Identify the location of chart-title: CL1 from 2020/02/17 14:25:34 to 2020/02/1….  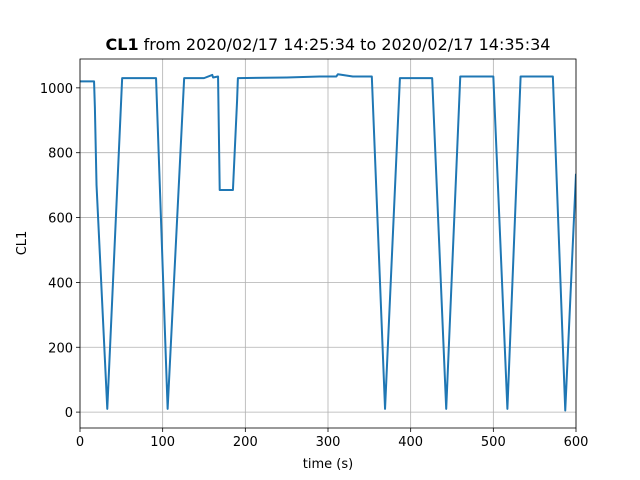
(328, 44).